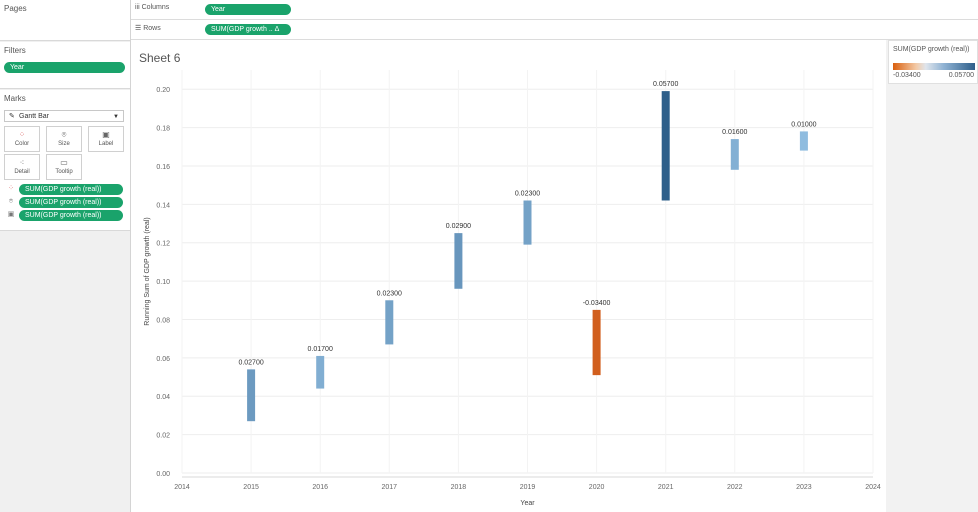  Describe the element at coordinates (65, 20) in the screenshot. I see `pages-shelf: Pages` at that location.